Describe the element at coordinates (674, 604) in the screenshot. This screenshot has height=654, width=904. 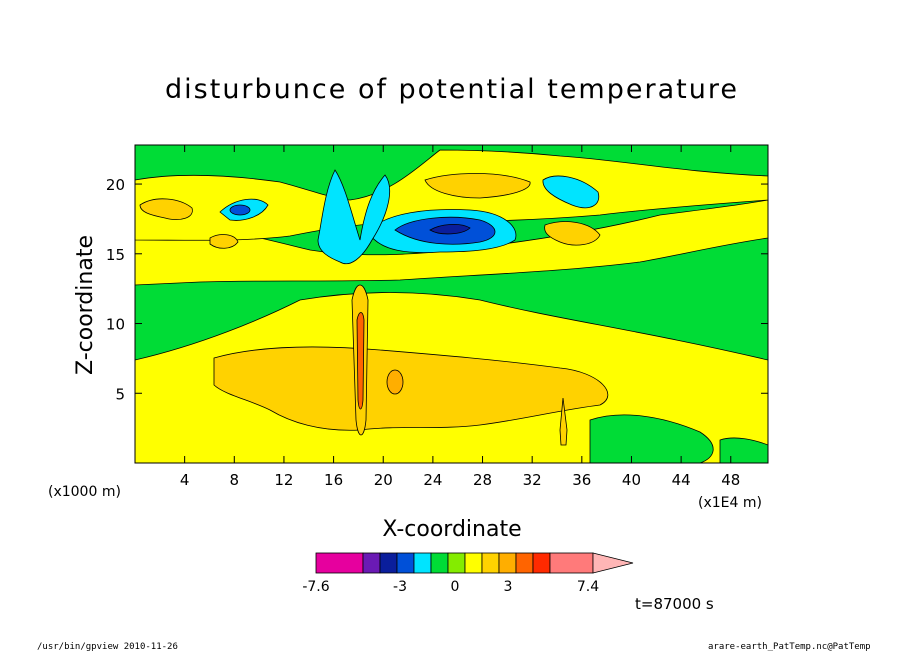
I see `time-label: t=87000 s` at that location.